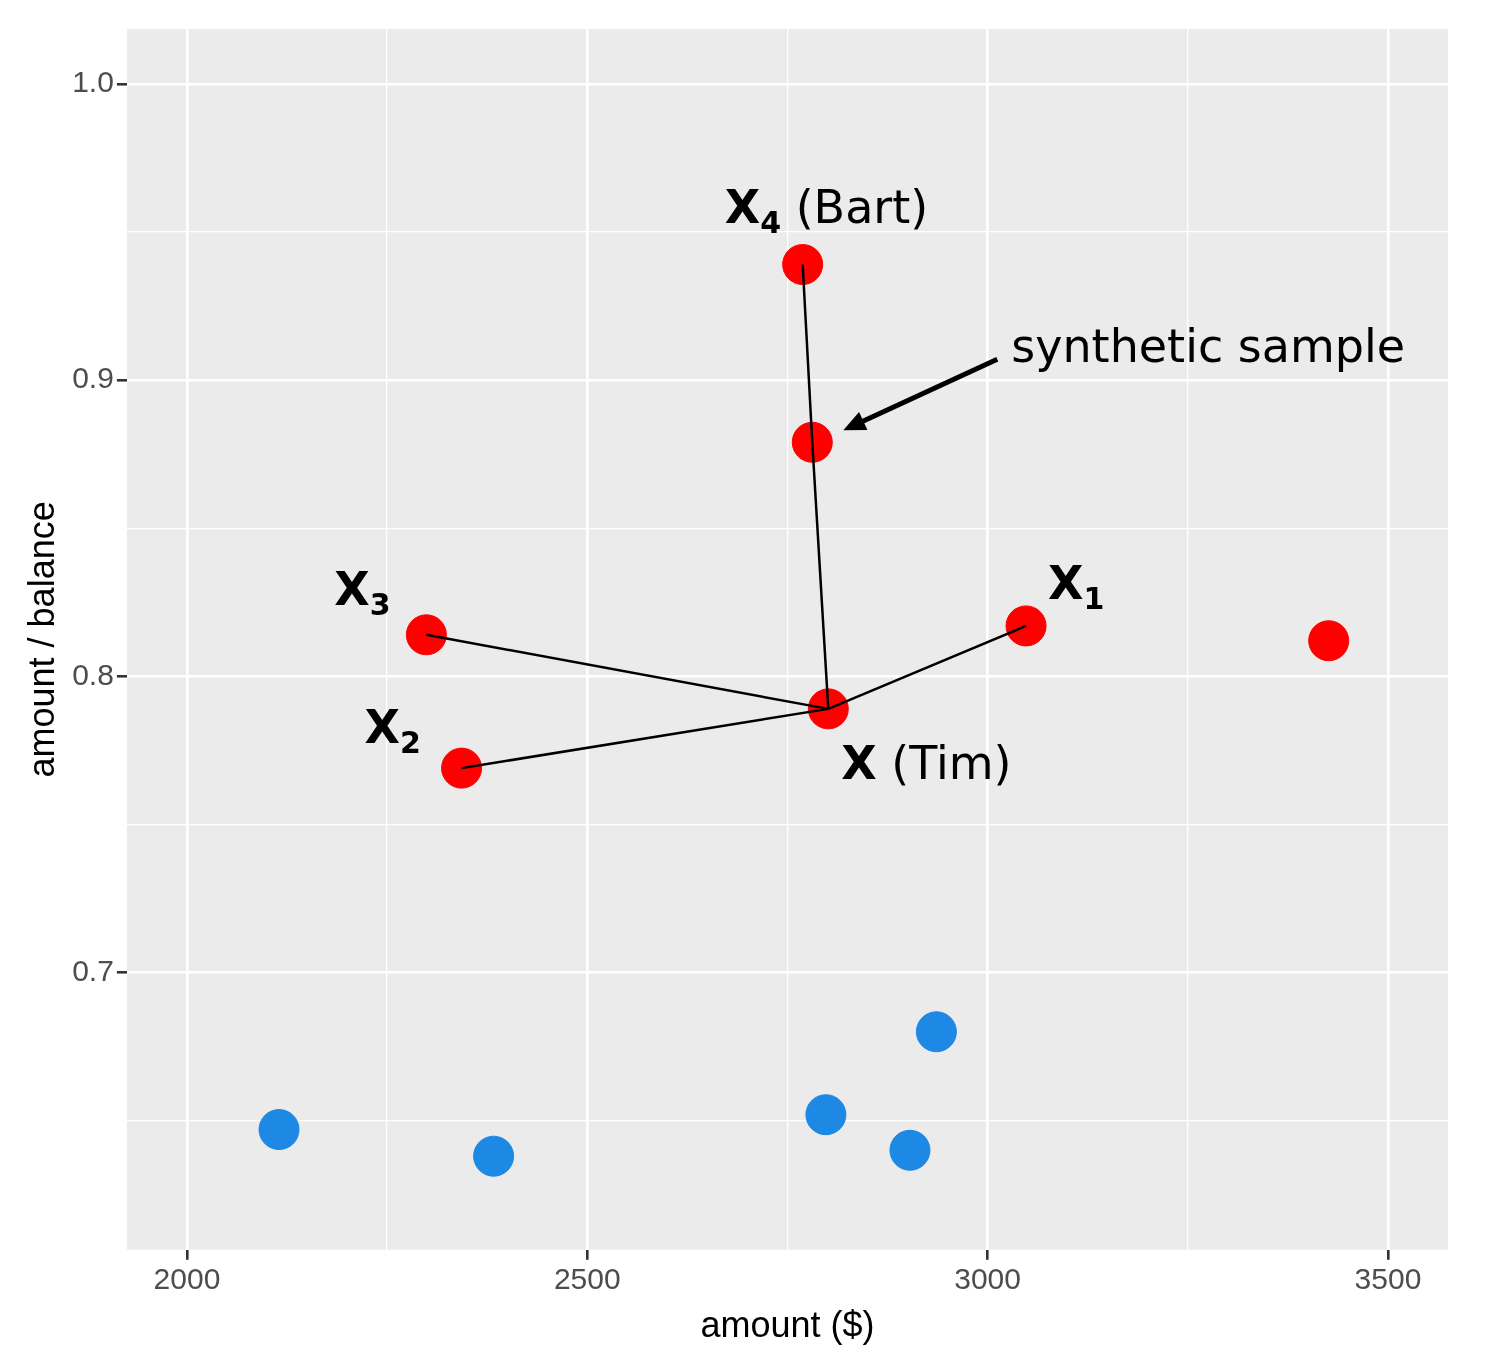 The image size is (1498, 1365). Describe the element at coordinates (987, 1279) in the screenshot. I see `x-tick-label: 3000` at that location.